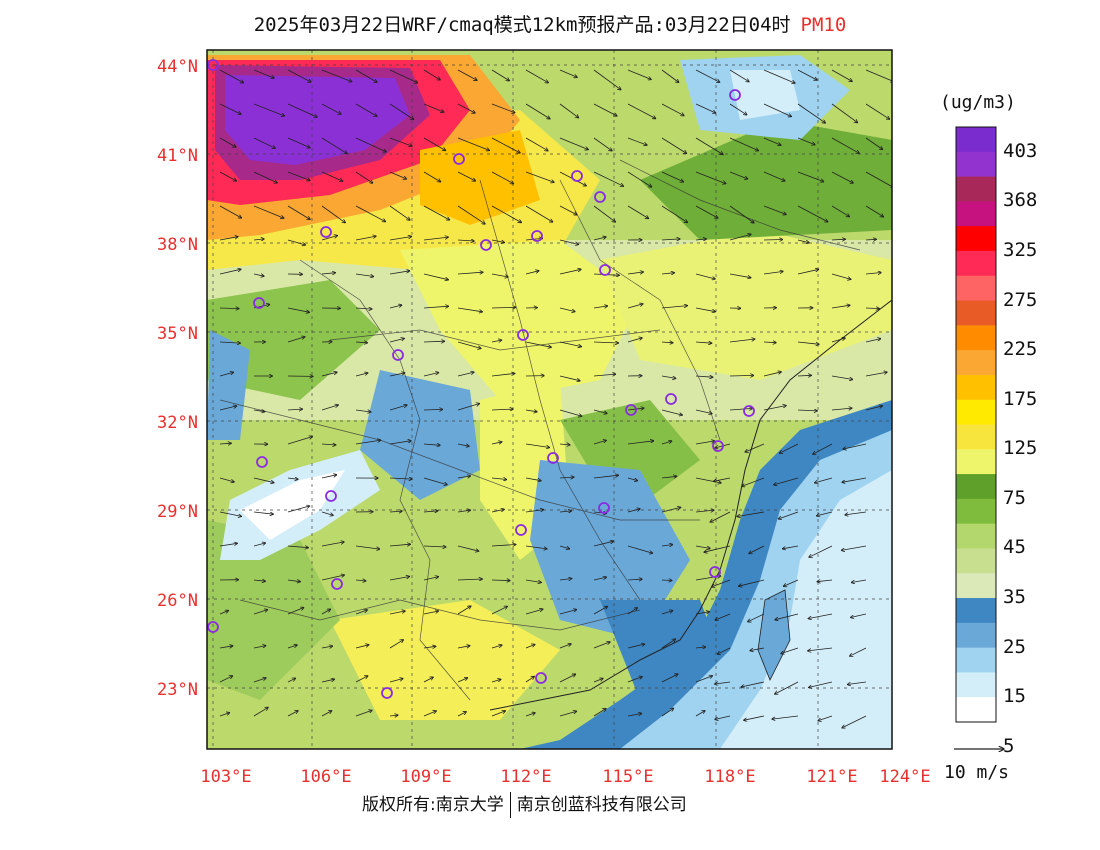 The image size is (1100, 850). Describe the element at coordinates (1020, 399) in the screenshot. I see `colorbar-label: 175` at that location.